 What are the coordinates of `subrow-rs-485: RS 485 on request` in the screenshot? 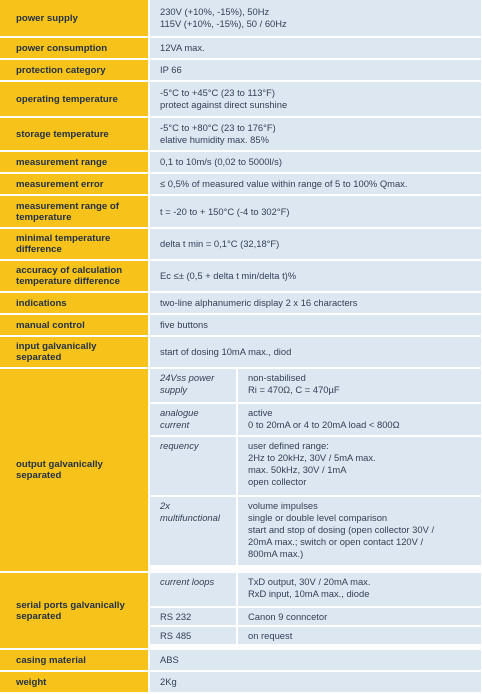 It's located at (315, 634).